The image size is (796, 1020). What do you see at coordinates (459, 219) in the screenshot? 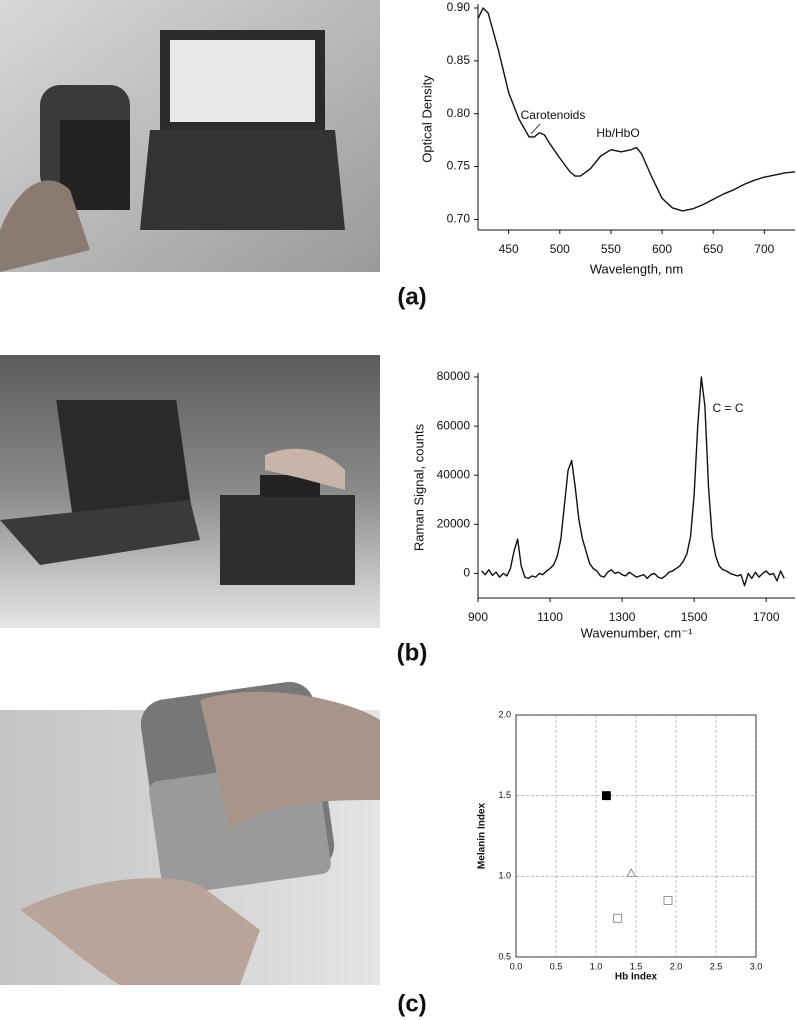
I see `y-tick-label: 0.70` at bounding box center [459, 219].